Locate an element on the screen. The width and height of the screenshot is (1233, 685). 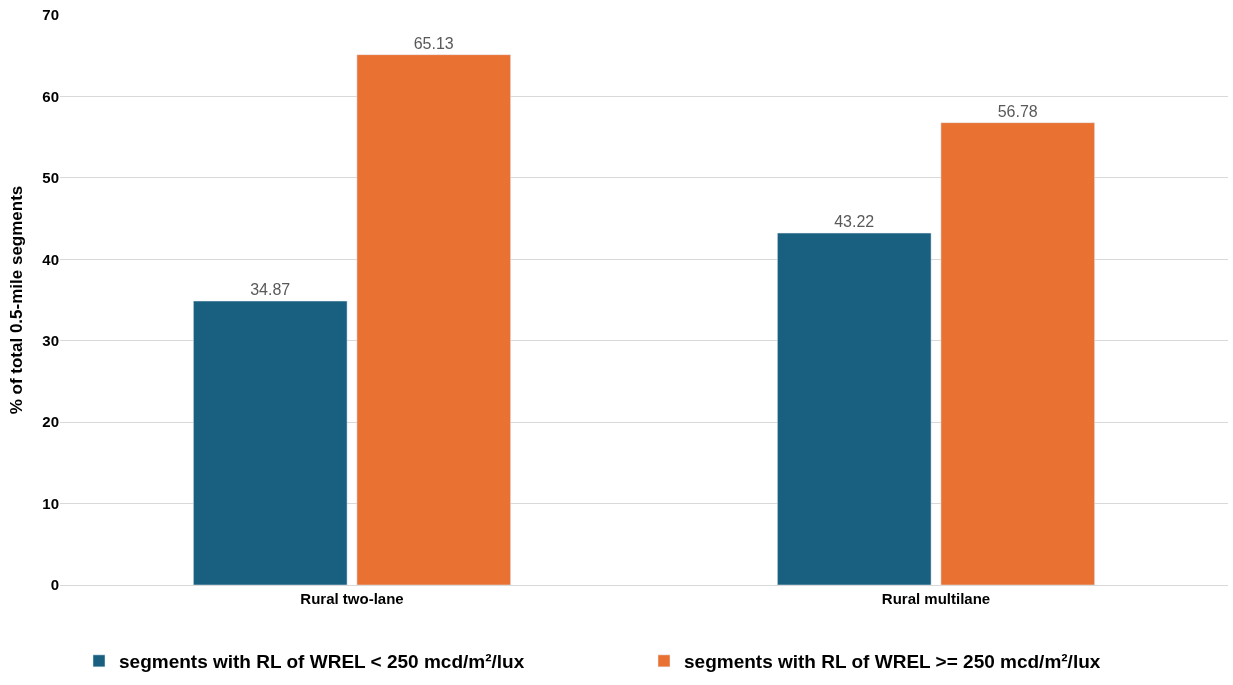
y-tick-label: 0 is located at coordinates (54, 585).